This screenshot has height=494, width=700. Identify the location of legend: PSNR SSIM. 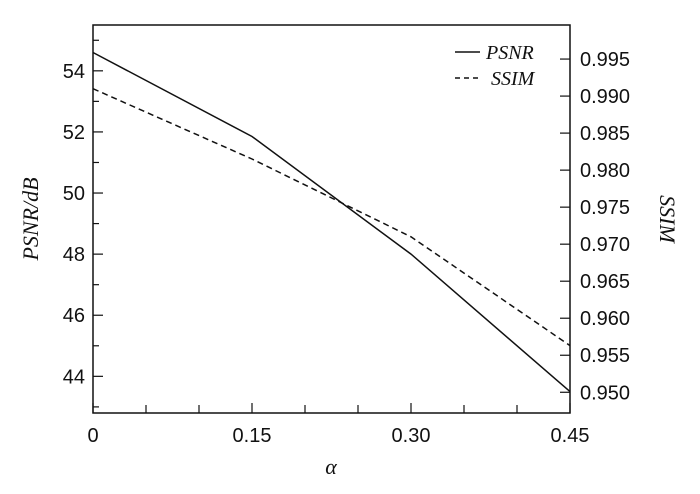
(495, 66).